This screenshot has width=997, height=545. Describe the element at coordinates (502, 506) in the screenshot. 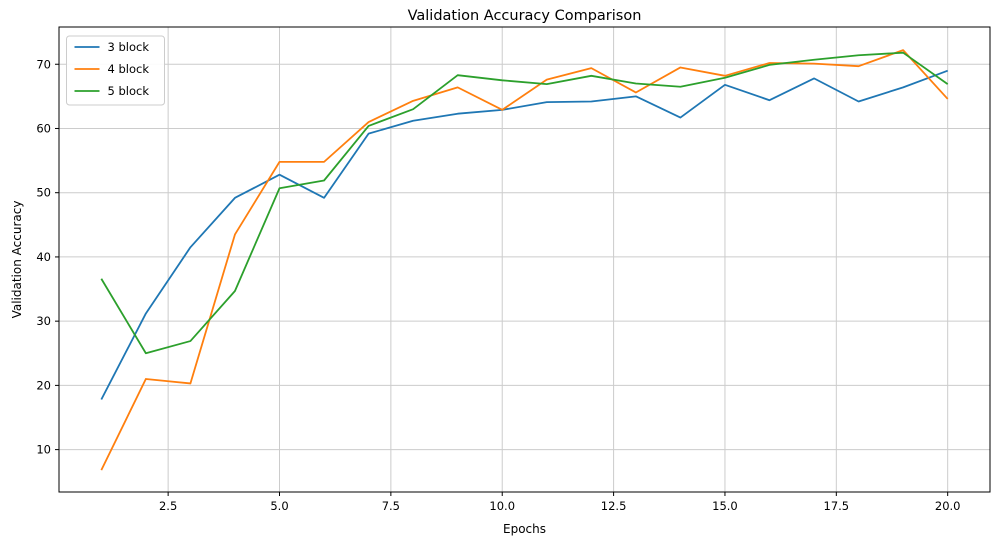

I see `x-tick-label: 10.0` at that location.